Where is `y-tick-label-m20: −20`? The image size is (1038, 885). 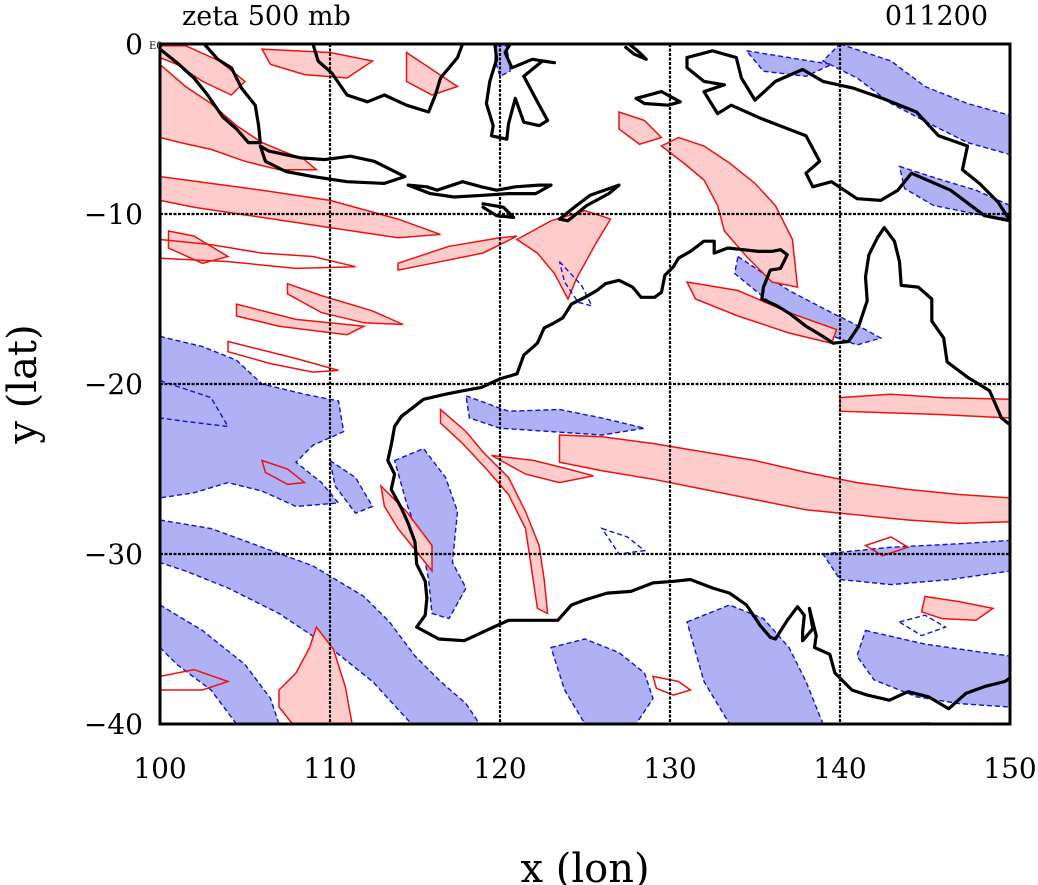
y-tick-label-m20: −20 is located at coordinates (113, 384).